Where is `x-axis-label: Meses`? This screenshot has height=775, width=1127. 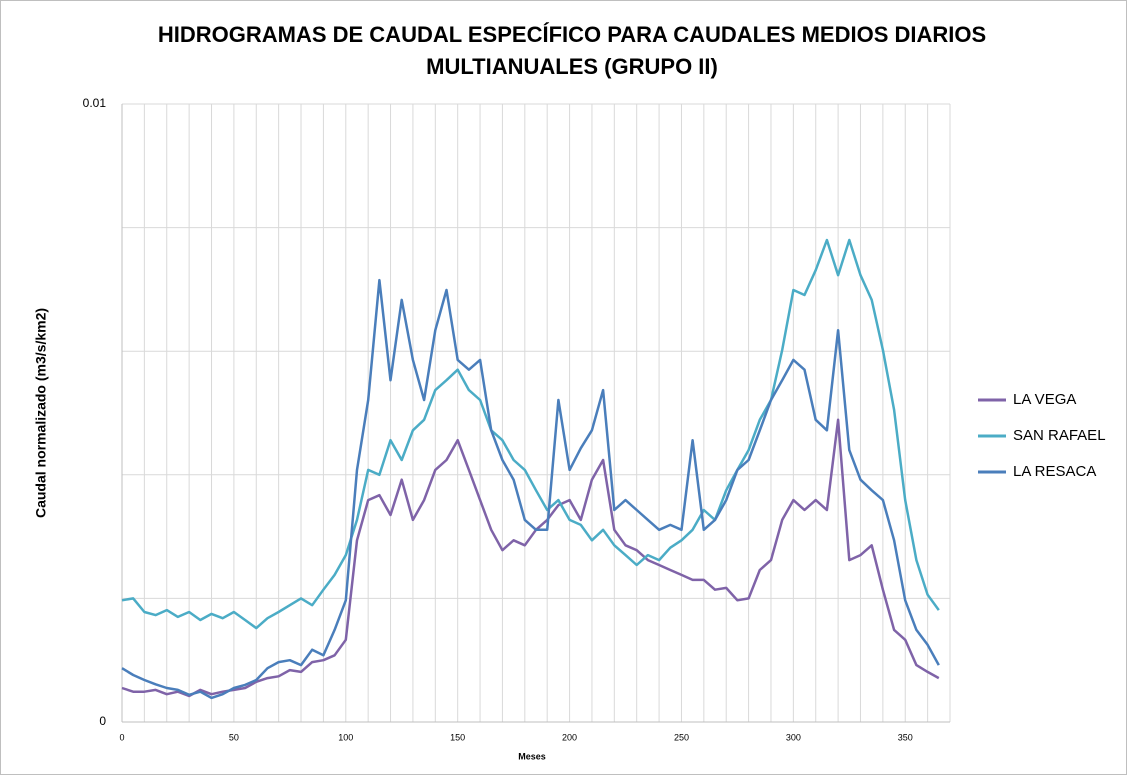 x-axis-label: Meses is located at coordinates (532, 756).